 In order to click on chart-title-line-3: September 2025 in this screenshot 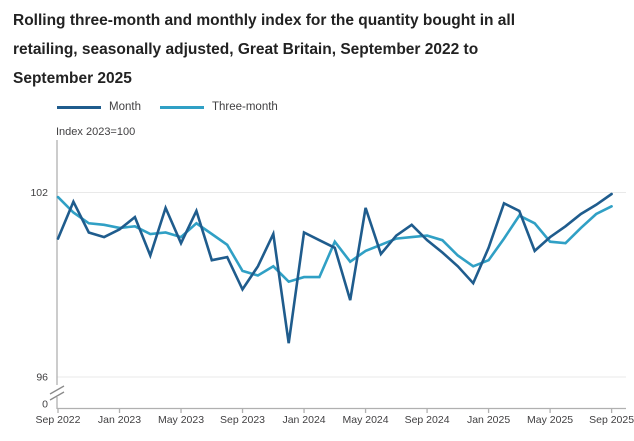, I will do `click(72, 78)`.